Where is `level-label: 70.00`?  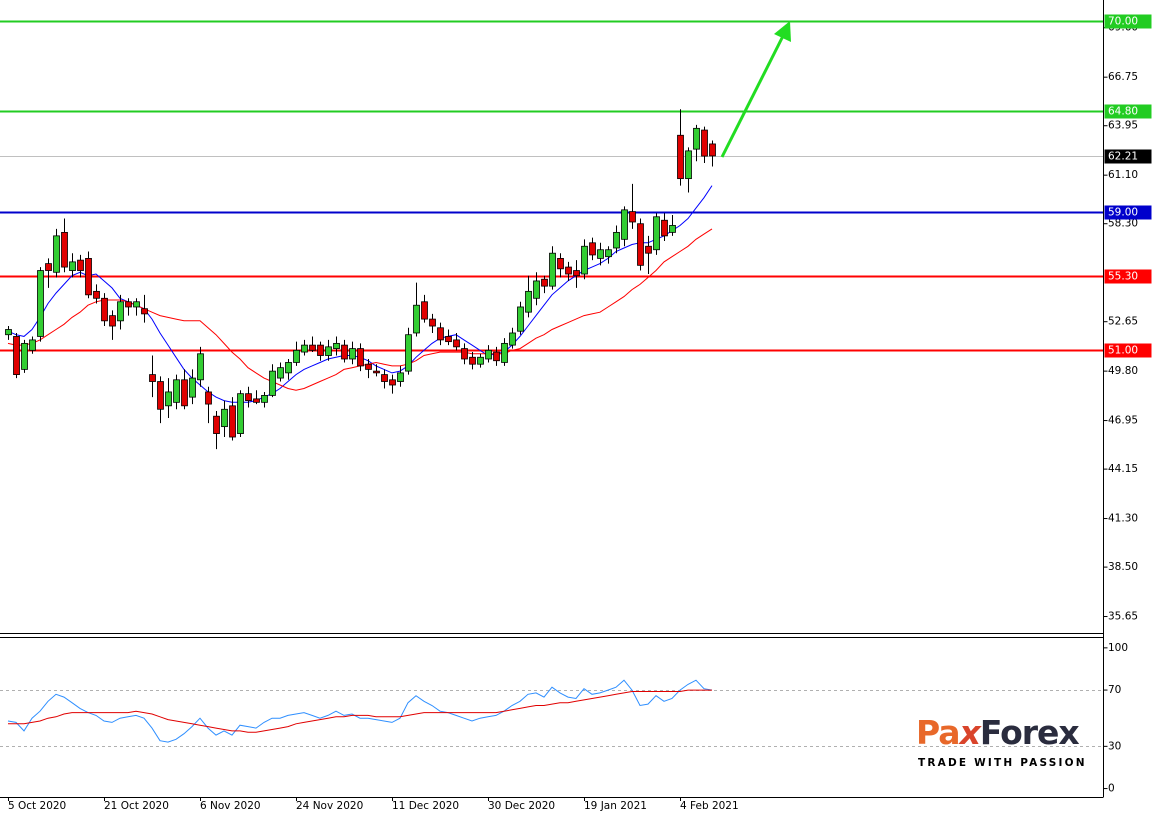
level-label: 70.00 is located at coordinates (1123, 22).